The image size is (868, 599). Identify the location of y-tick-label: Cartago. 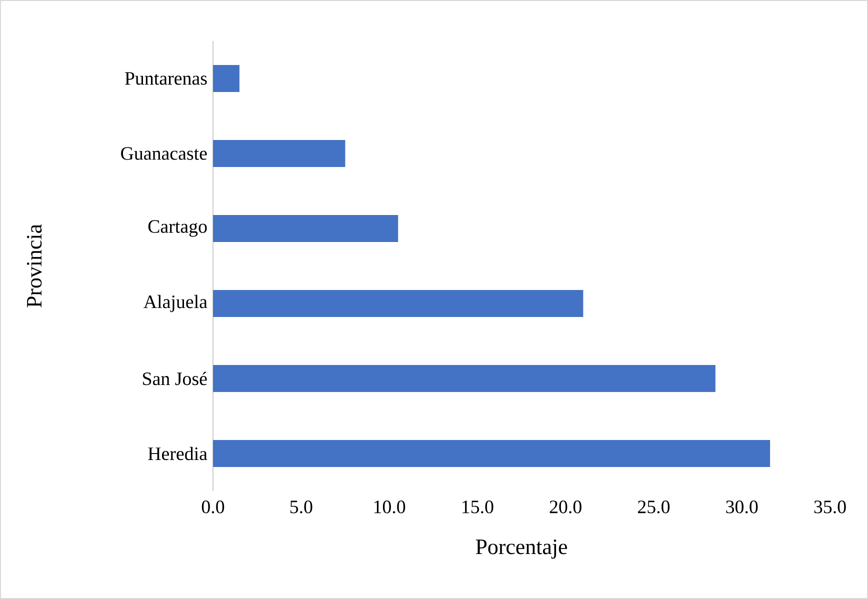
(177, 228).